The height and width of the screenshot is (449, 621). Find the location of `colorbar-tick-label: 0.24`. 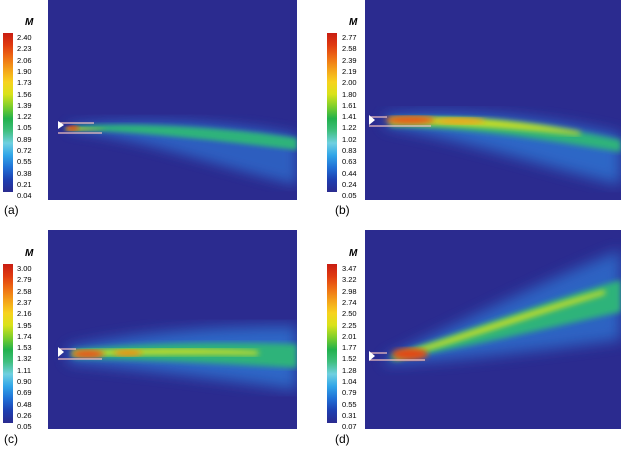

colorbar-tick-label: 0.24 is located at coordinates (349, 184).